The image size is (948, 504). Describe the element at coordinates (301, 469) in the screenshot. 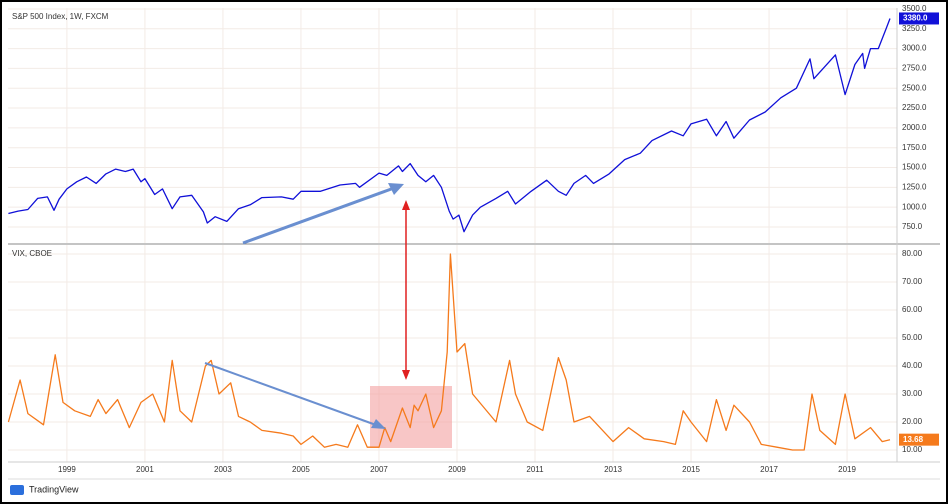

I see `x-tick-label: 2005` at that location.